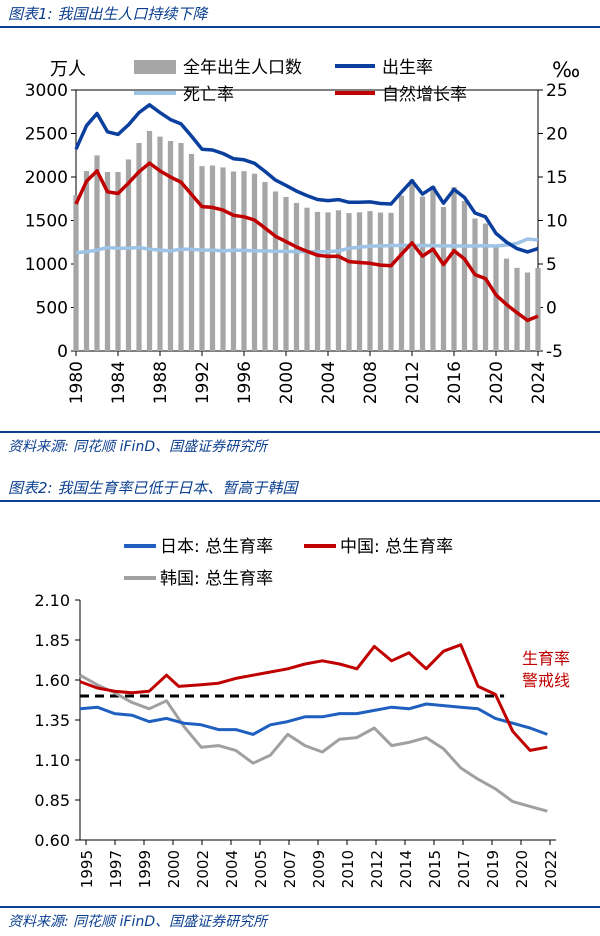 This screenshot has width=600, height=936. Describe the element at coordinates (396, 547) in the screenshot. I see `legend-china-label: 中国: 总生育率` at that location.